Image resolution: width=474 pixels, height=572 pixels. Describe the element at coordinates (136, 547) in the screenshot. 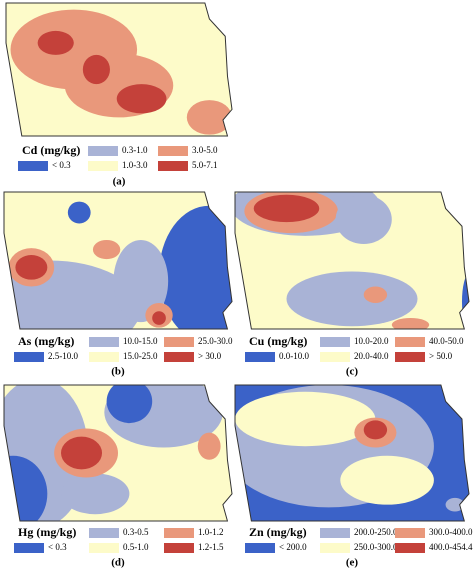

I see `legend-label: 0.5-1.0` at that location.